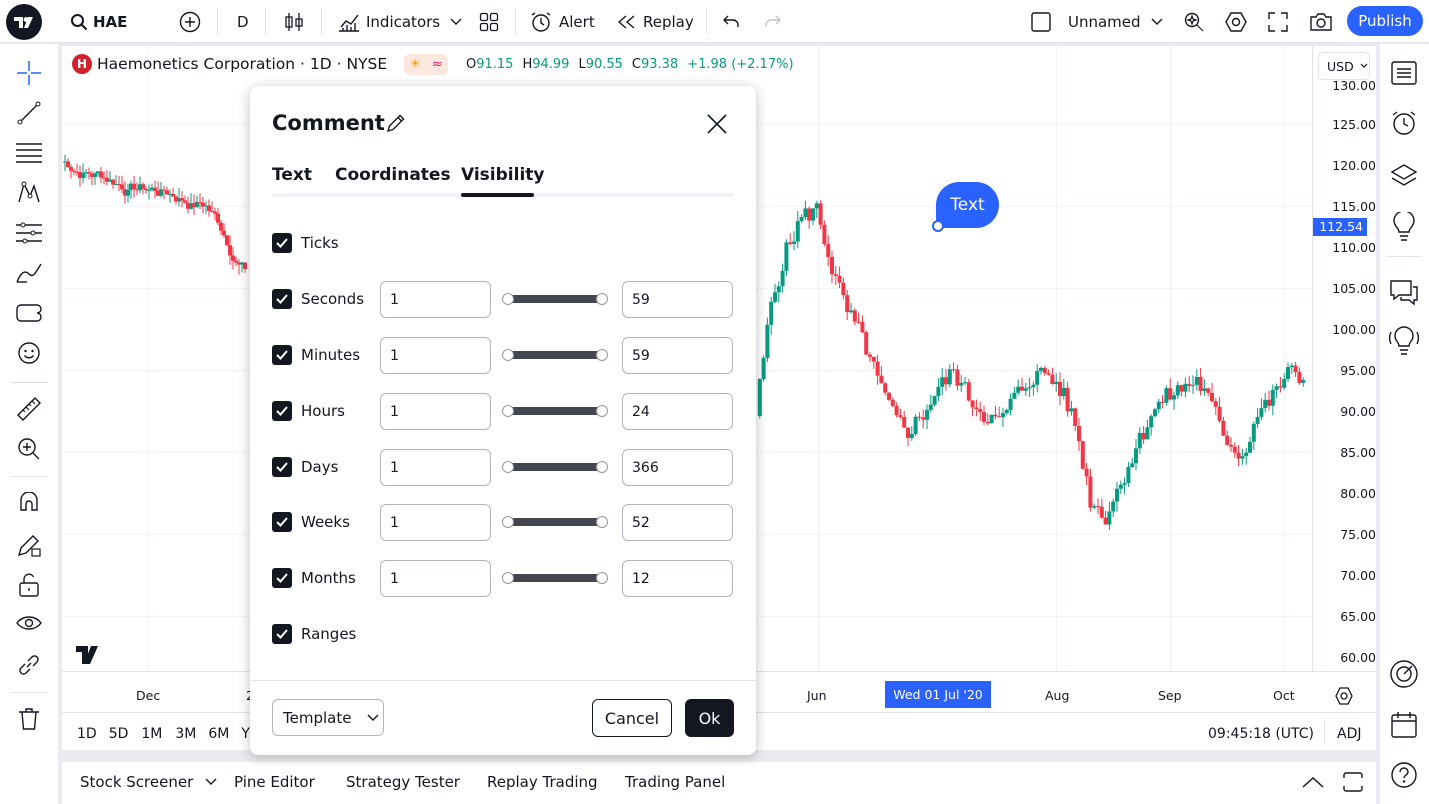  What do you see at coordinates (282, 355) in the screenshot?
I see `minutes-checkbox` at bounding box center [282, 355].